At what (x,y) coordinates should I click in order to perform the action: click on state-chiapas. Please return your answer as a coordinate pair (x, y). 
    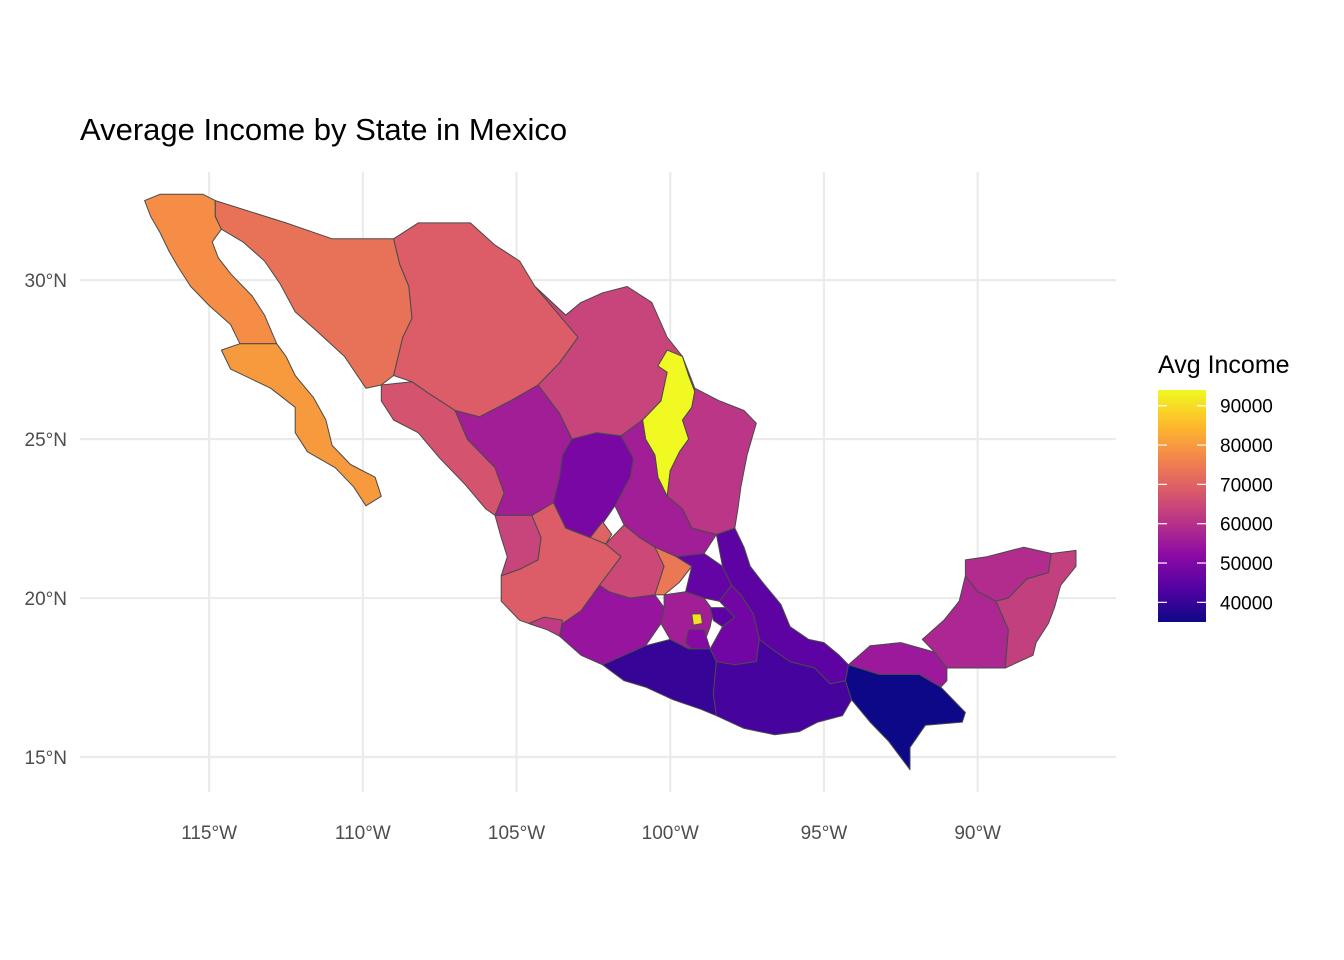
    Looking at the image, I should click on (905, 717).